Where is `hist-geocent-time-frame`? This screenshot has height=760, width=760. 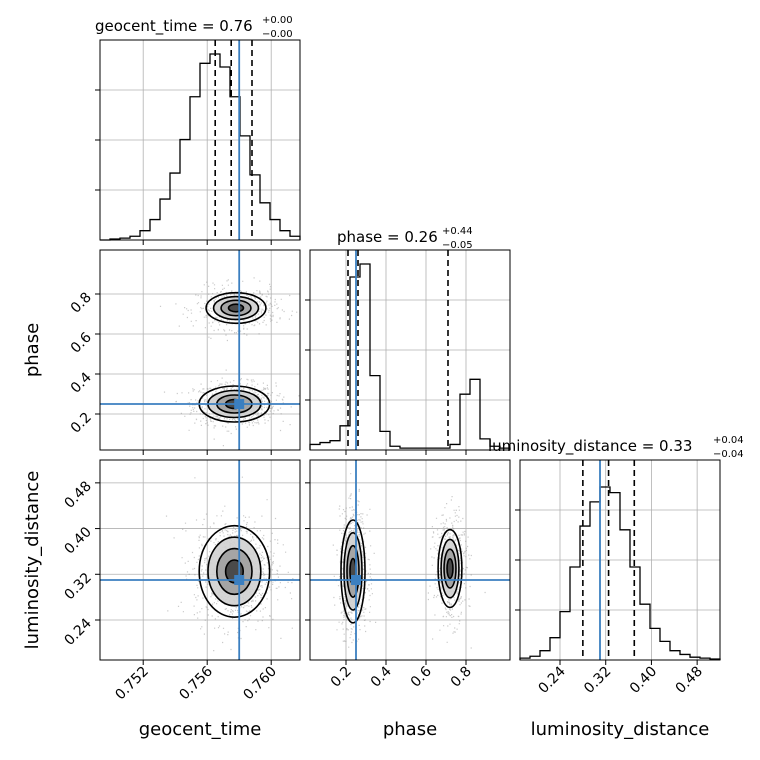 hist-geocent-time-frame is located at coordinates (200, 140).